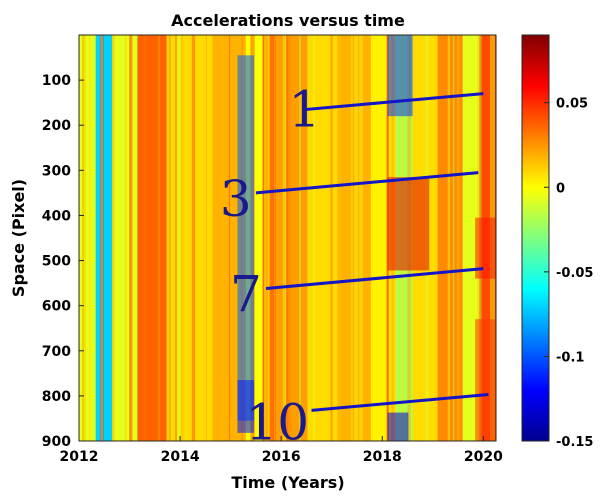  I want to click on colorbar-tick-label: 0.05, so click(572, 104).